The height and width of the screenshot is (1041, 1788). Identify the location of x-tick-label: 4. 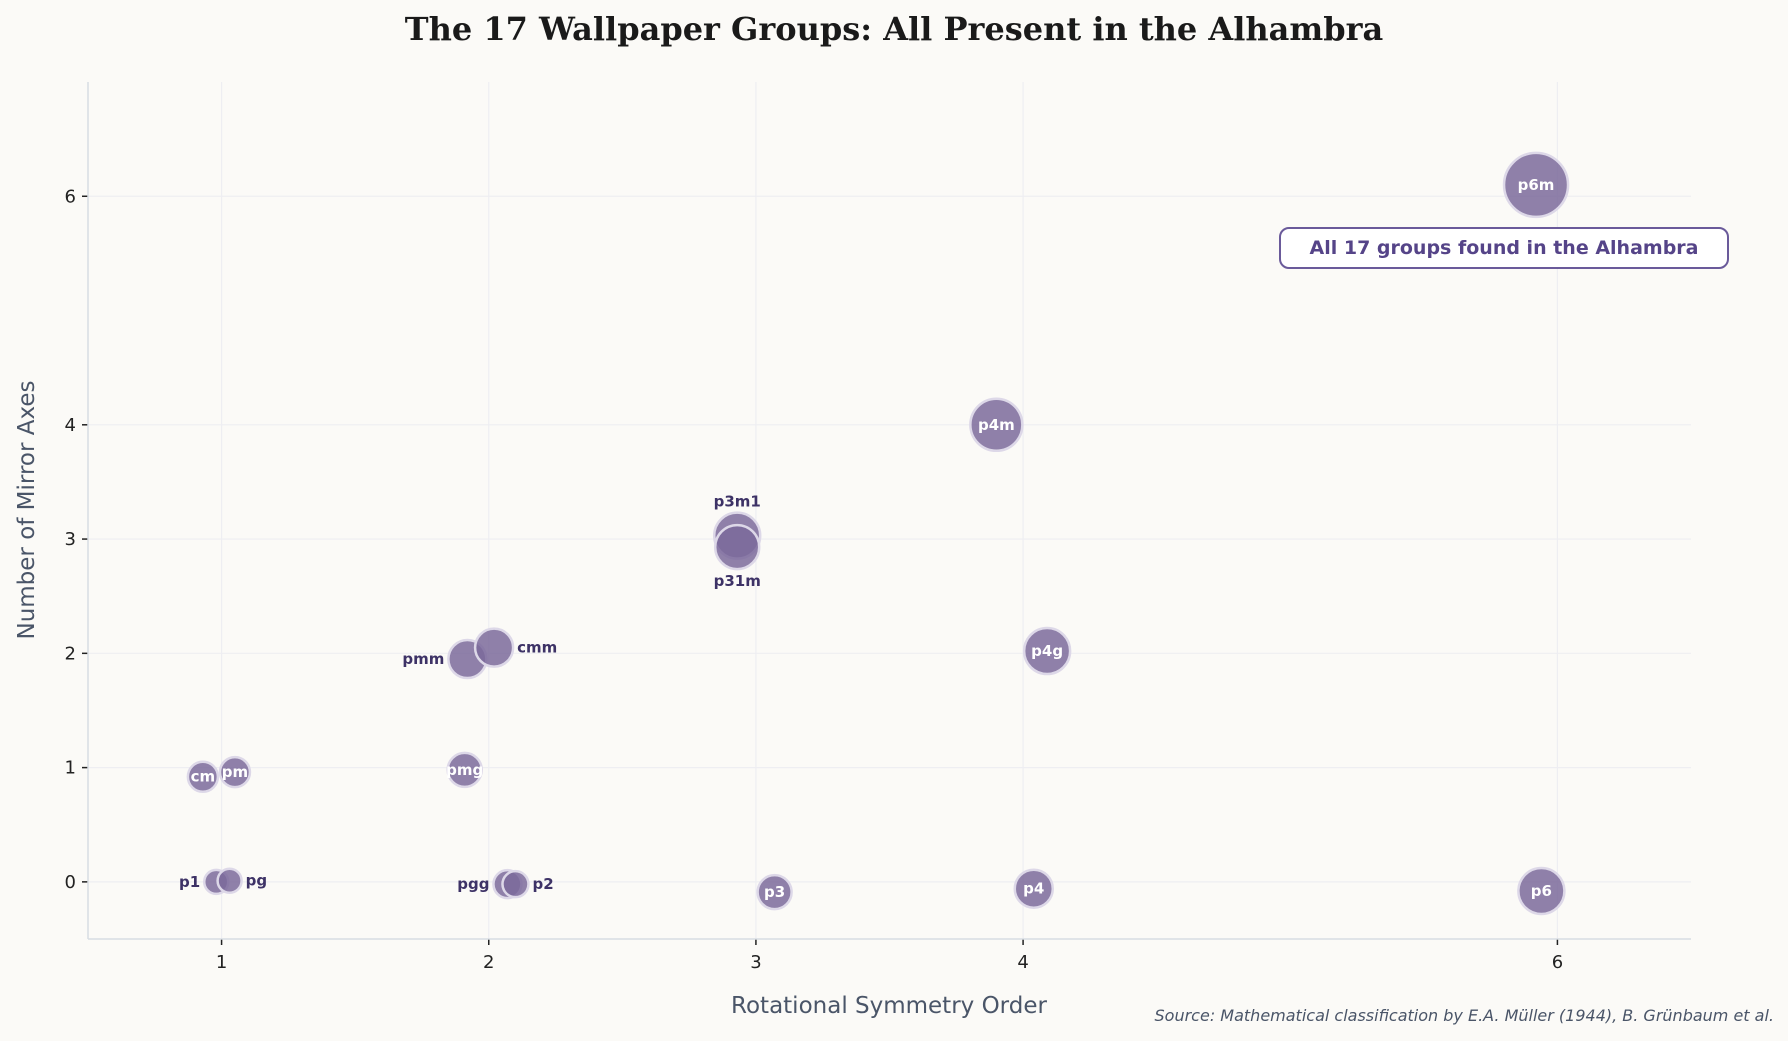
(1022, 962).